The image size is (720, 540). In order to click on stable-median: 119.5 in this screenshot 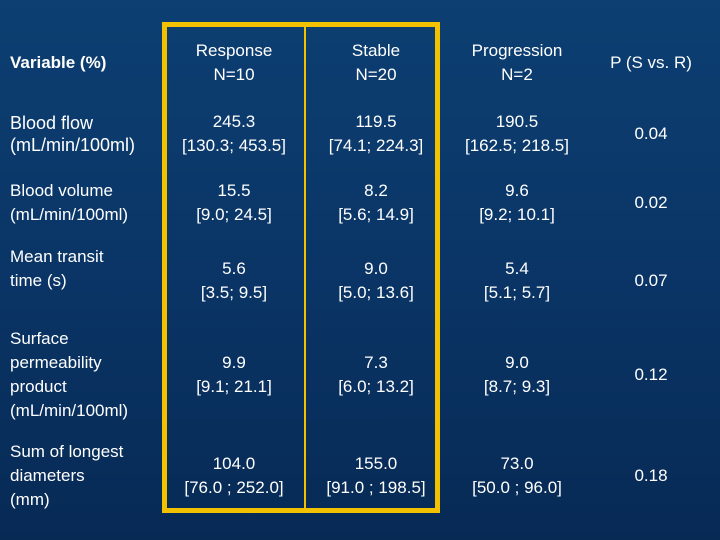, I will do `click(376, 121)`.